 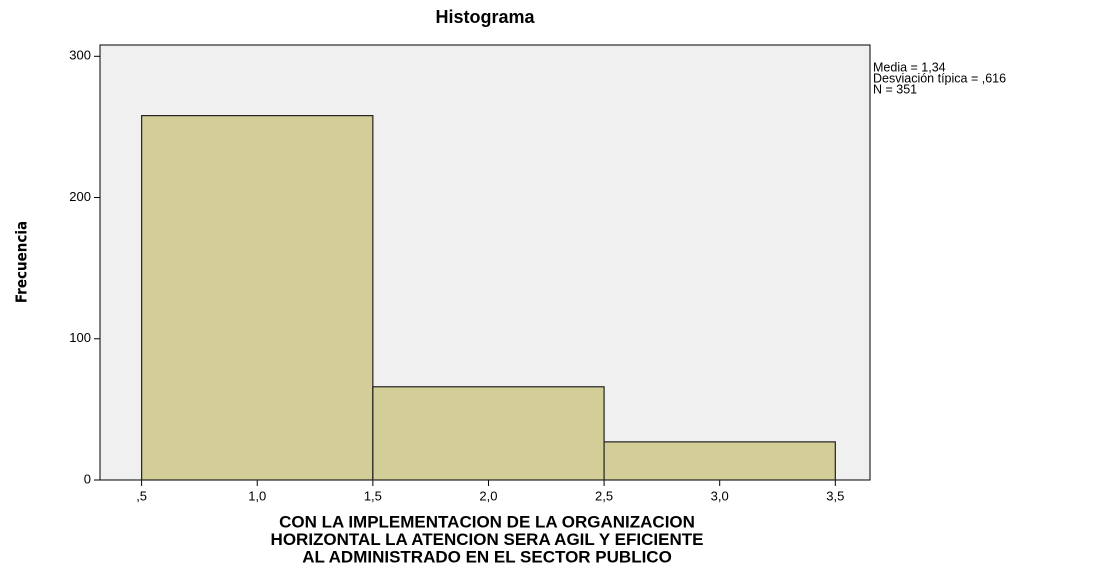 What do you see at coordinates (22, 262) in the screenshot?
I see `y-axis-label: Frecuencia` at bounding box center [22, 262].